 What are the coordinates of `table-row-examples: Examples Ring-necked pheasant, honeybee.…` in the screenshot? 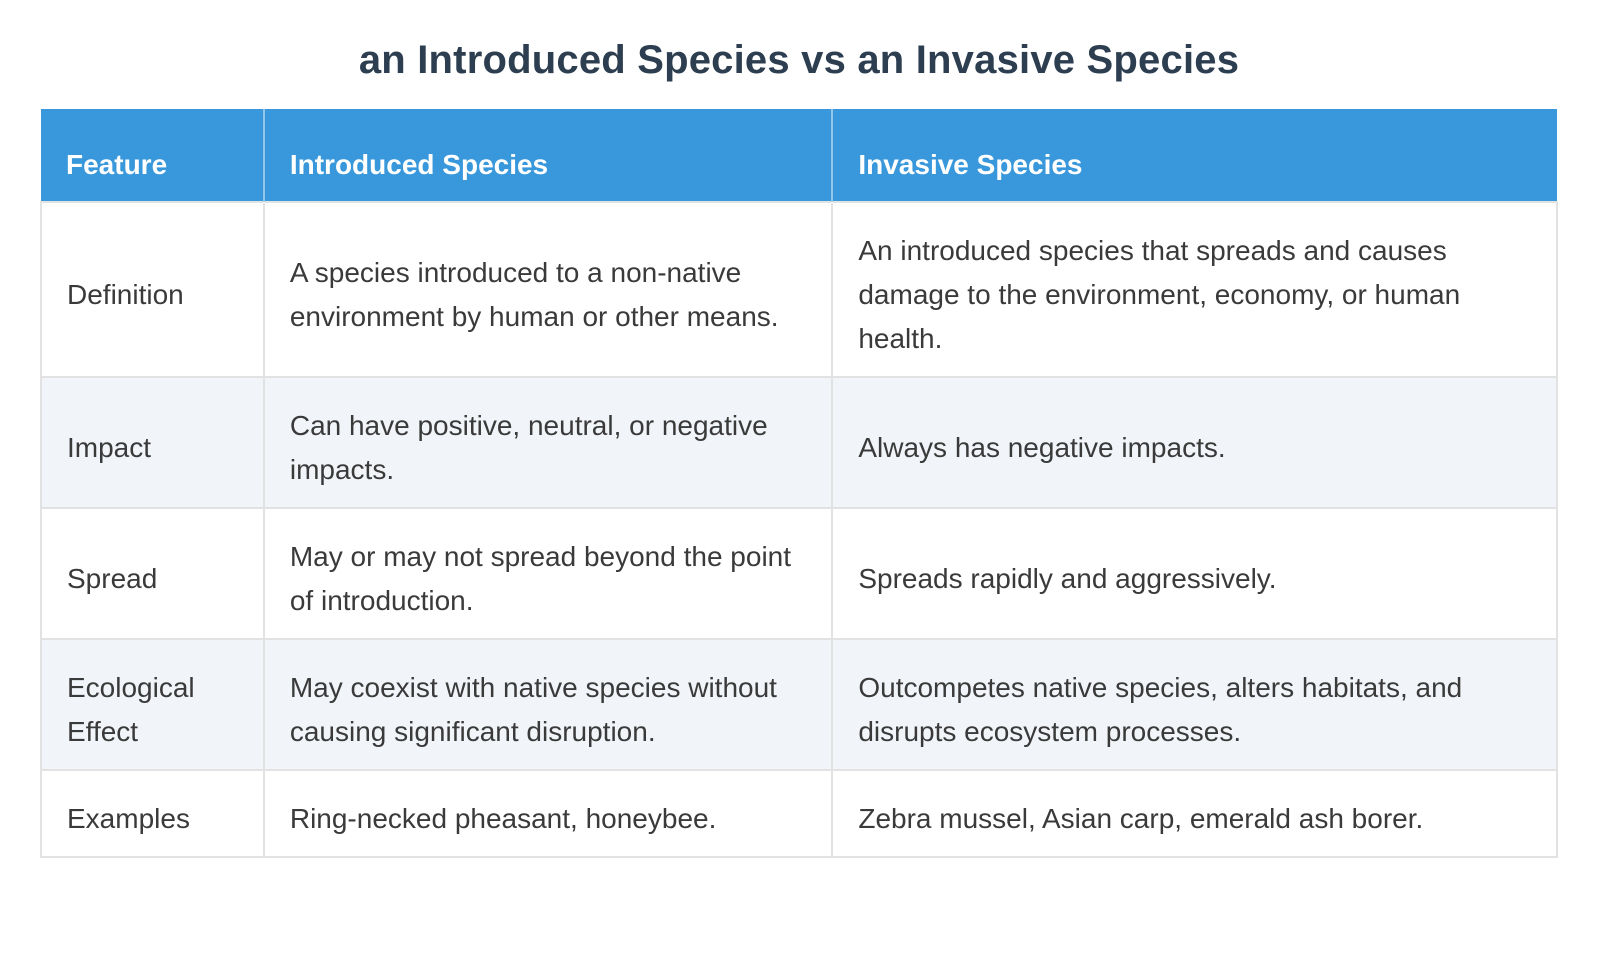 It's located at (799, 813).